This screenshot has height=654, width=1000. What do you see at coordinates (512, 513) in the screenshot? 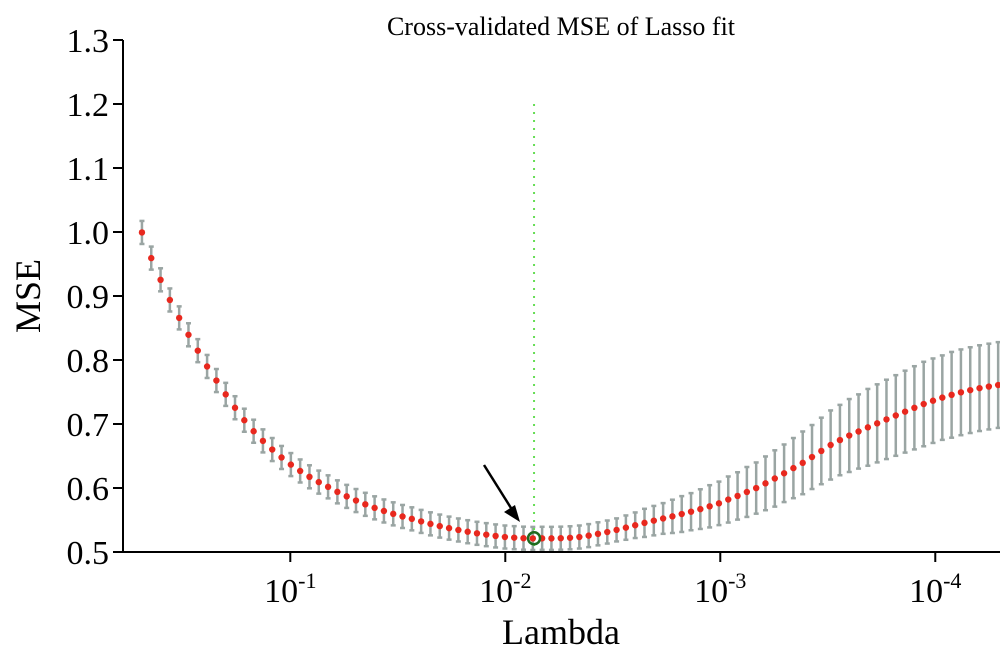
I see `min-arrow-head` at bounding box center [512, 513].